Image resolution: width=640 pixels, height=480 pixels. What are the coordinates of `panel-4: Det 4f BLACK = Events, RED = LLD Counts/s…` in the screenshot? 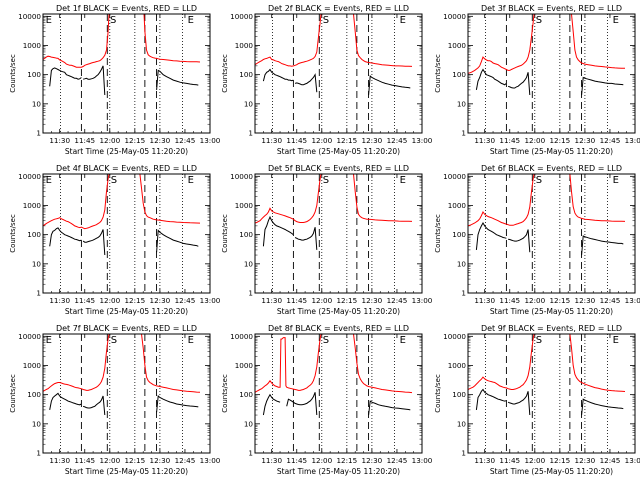 It's located at (115, 240).